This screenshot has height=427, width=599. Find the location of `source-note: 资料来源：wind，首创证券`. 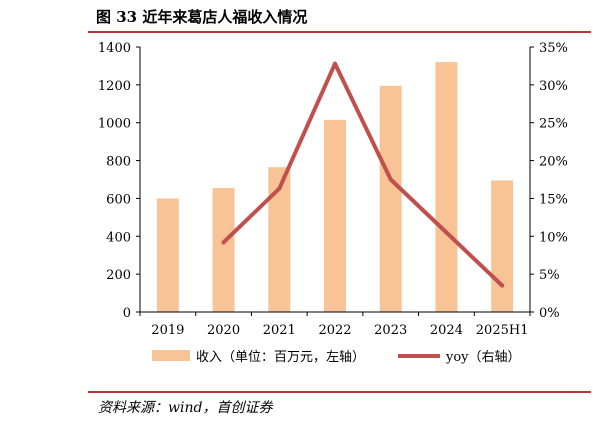

source-note: 资料来源：wind，首创证券 is located at coordinates (185, 408).